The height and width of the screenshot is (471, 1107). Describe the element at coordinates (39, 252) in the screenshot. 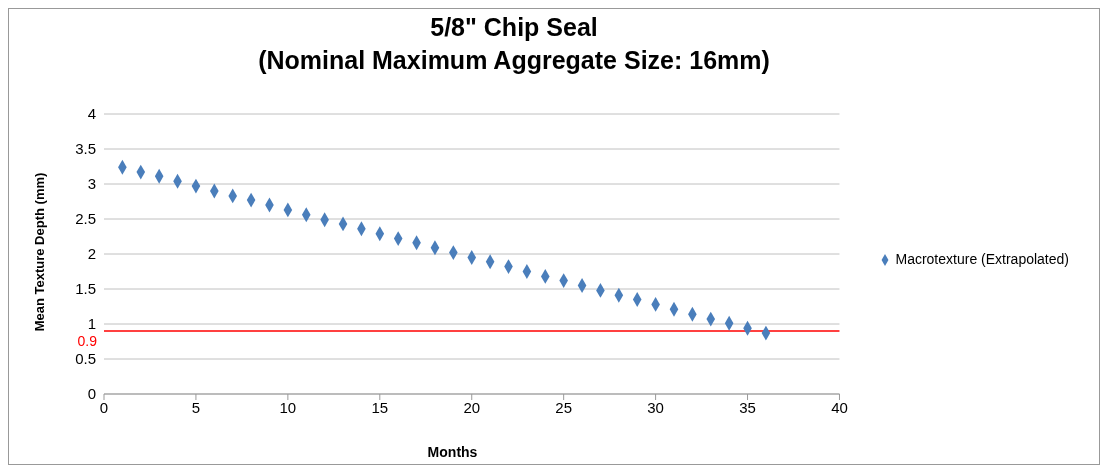

I see `y-axis-title: Mean Texture Depth (mm)` at that location.